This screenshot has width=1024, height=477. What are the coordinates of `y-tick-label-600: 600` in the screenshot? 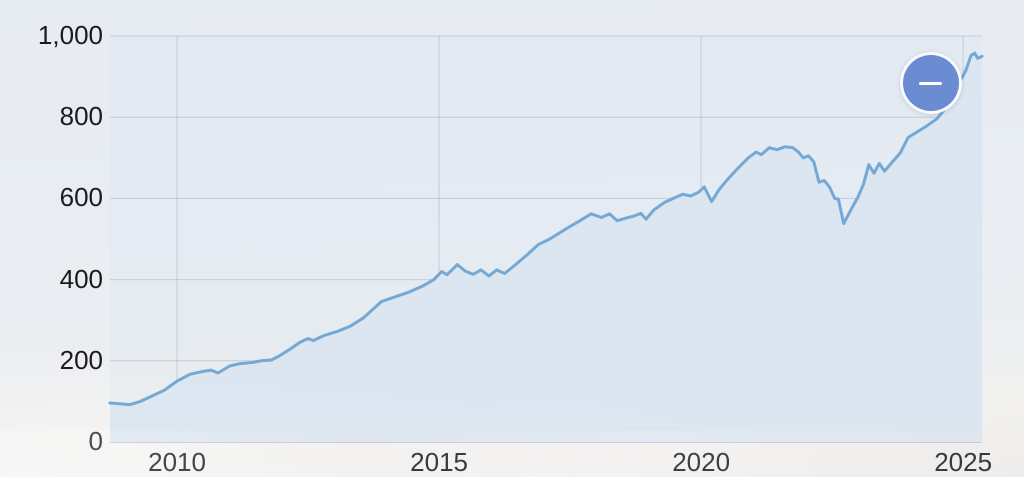 It's located at (81, 197).